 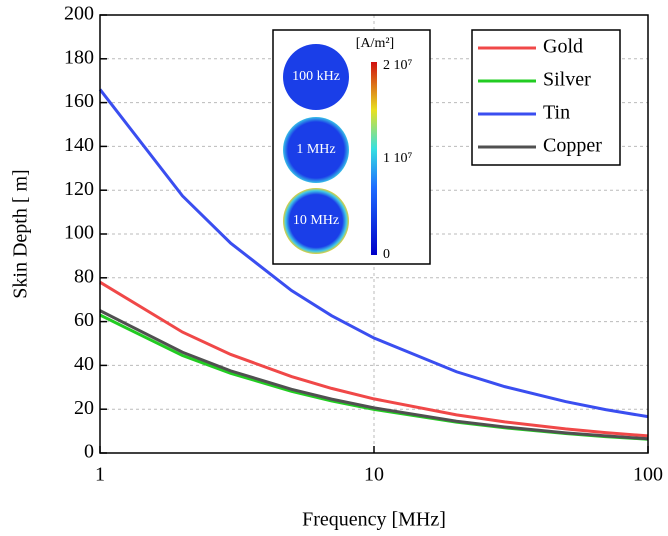 I want to click on y-tick-label: 40, so click(x=84, y=364).